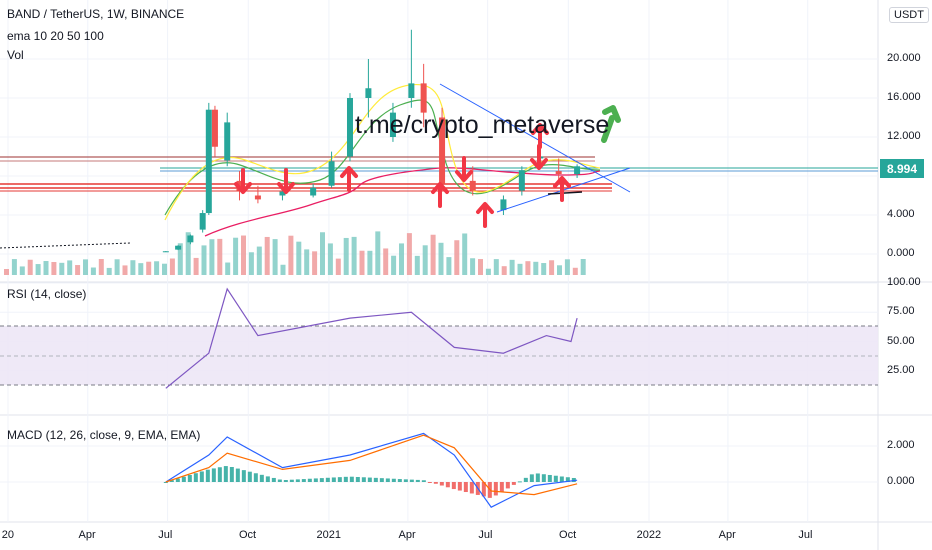 This screenshot has width=932, height=550. Describe the element at coordinates (649, 535) in the screenshot. I see `time-tick-label: 2022` at that location.